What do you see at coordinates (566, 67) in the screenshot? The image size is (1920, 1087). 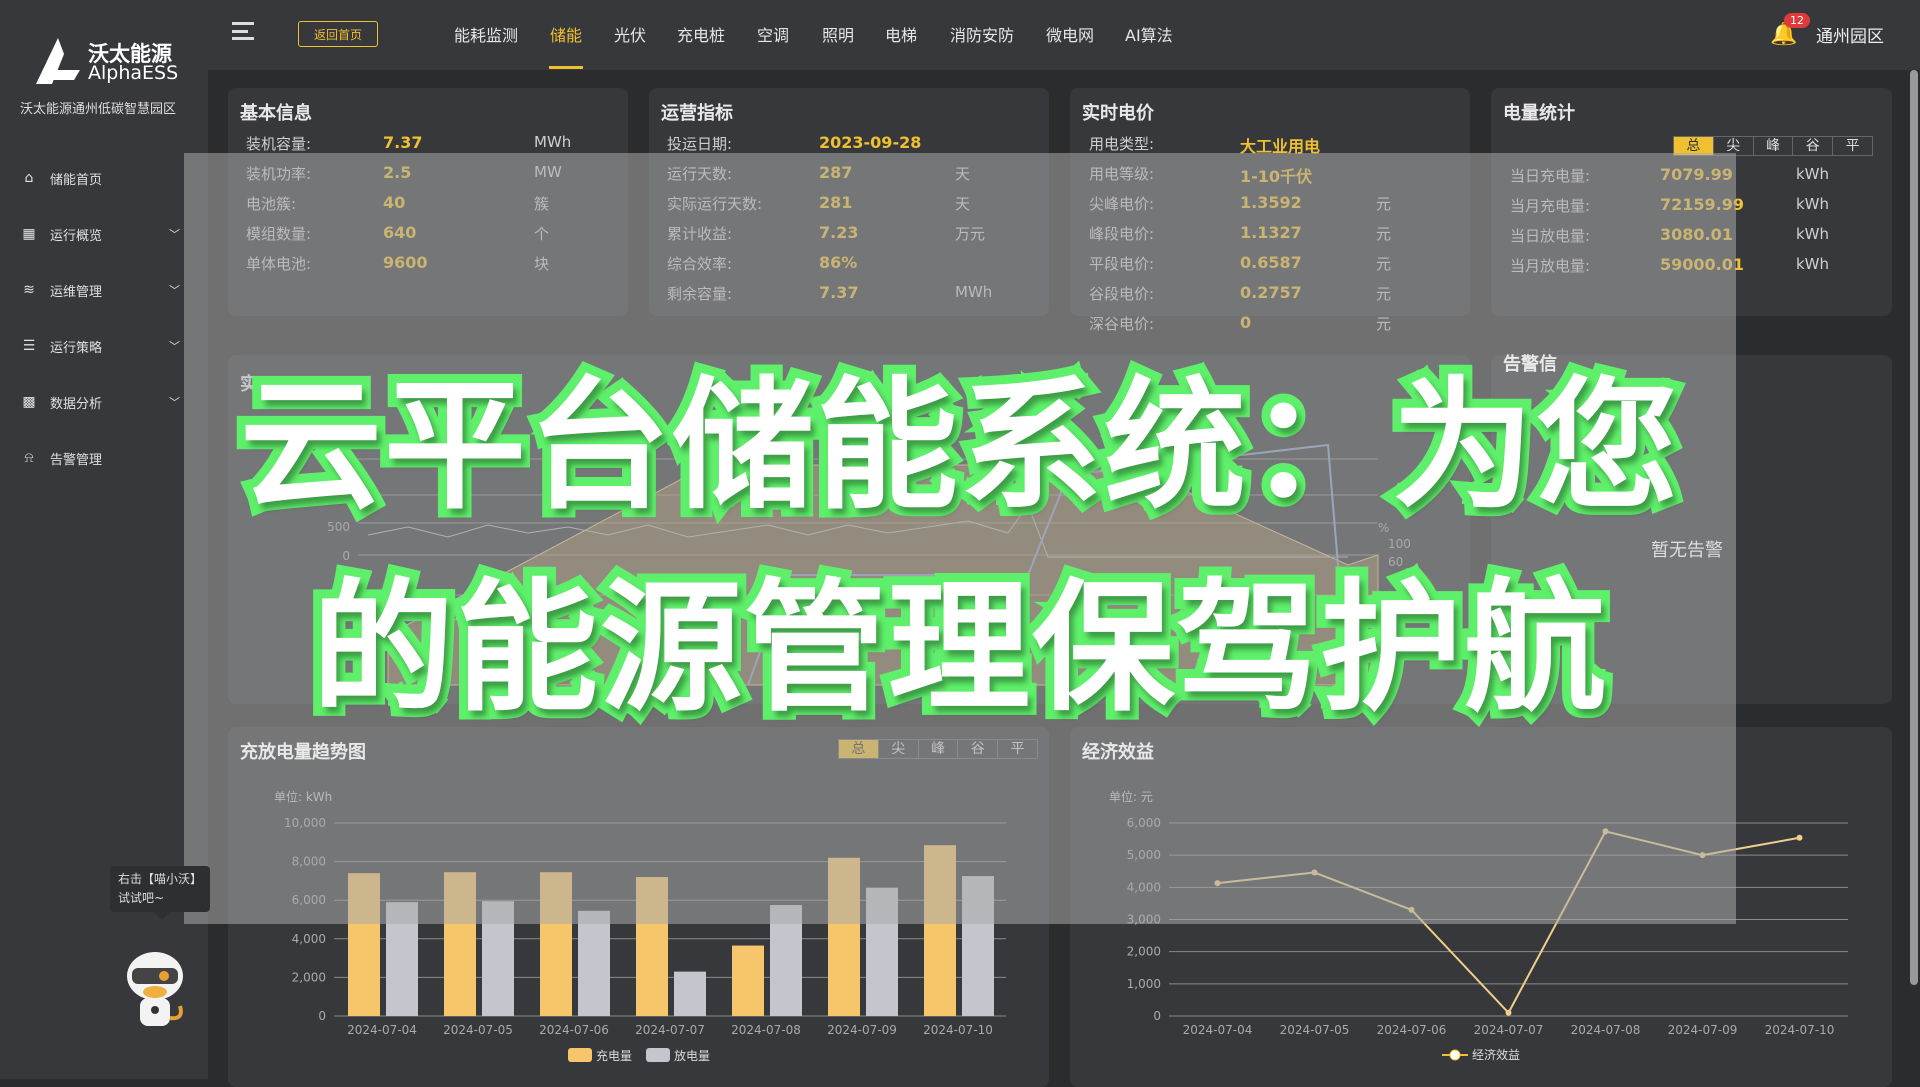 I see `active-tab-indicator` at bounding box center [566, 67].